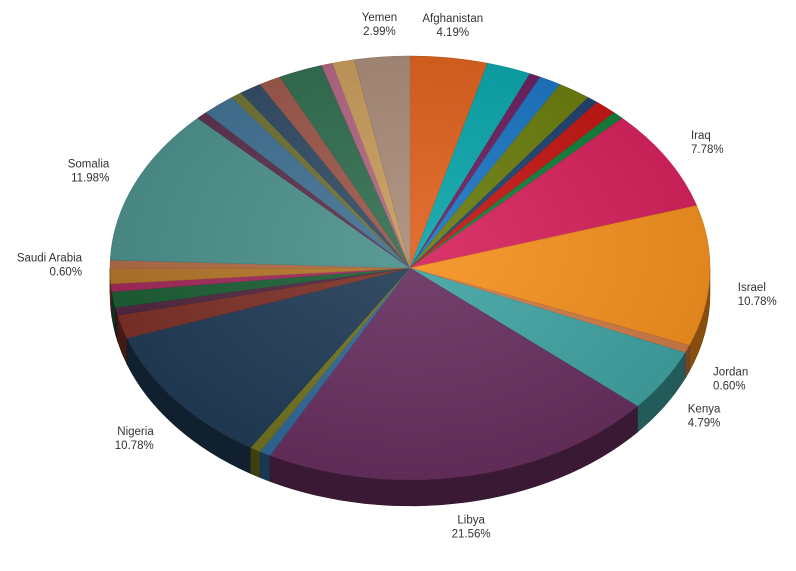 The width and height of the screenshot is (796, 571). I want to click on pie-label-kenya: Kenya, so click(704, 409).